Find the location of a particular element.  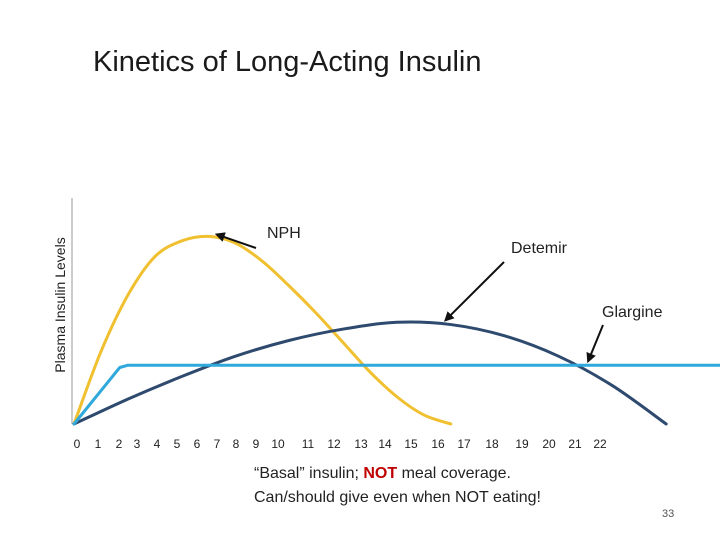

x-tick-label: 6 is located at coordinates (197, 444).